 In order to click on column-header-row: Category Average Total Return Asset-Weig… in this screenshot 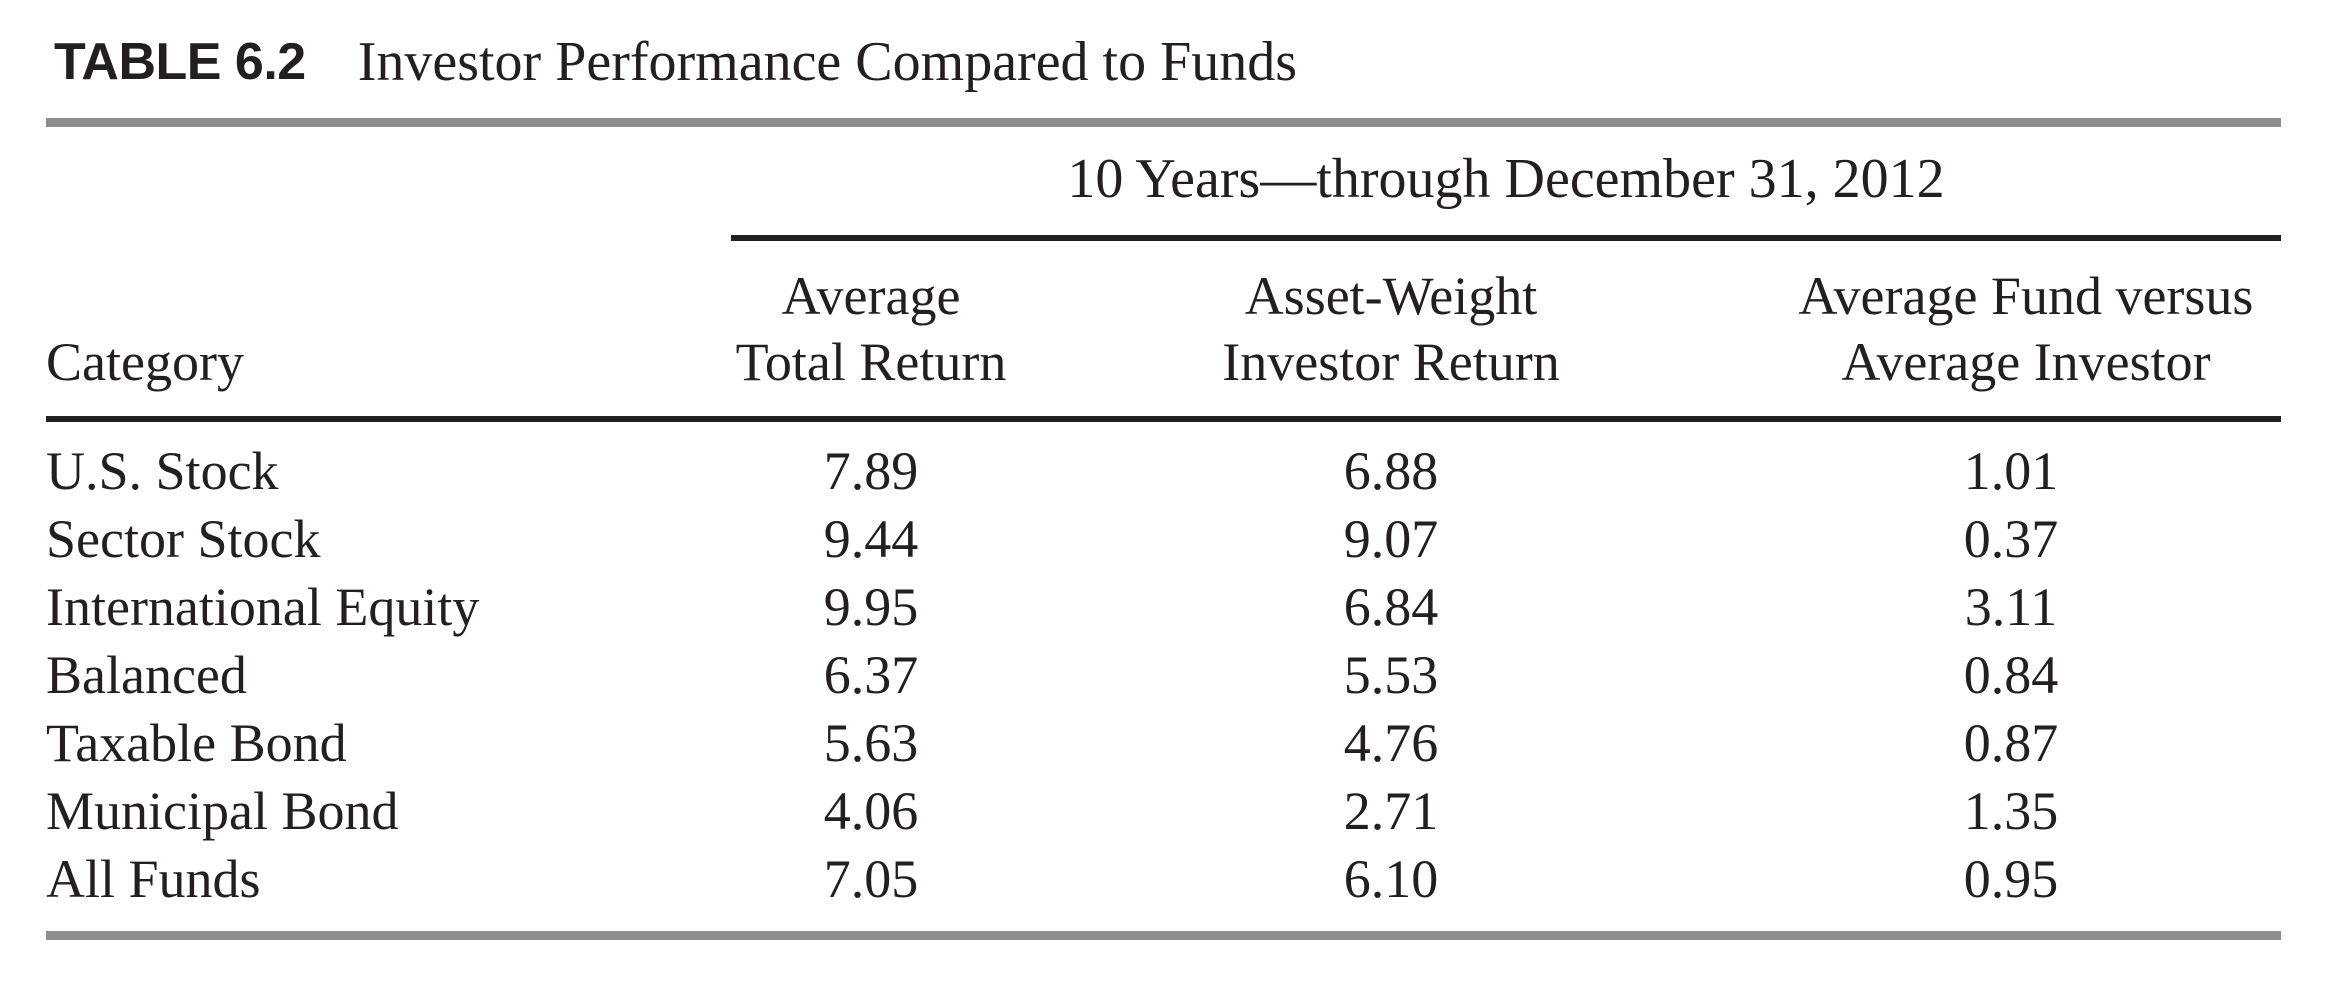, I will do `click(1163, 329)`.